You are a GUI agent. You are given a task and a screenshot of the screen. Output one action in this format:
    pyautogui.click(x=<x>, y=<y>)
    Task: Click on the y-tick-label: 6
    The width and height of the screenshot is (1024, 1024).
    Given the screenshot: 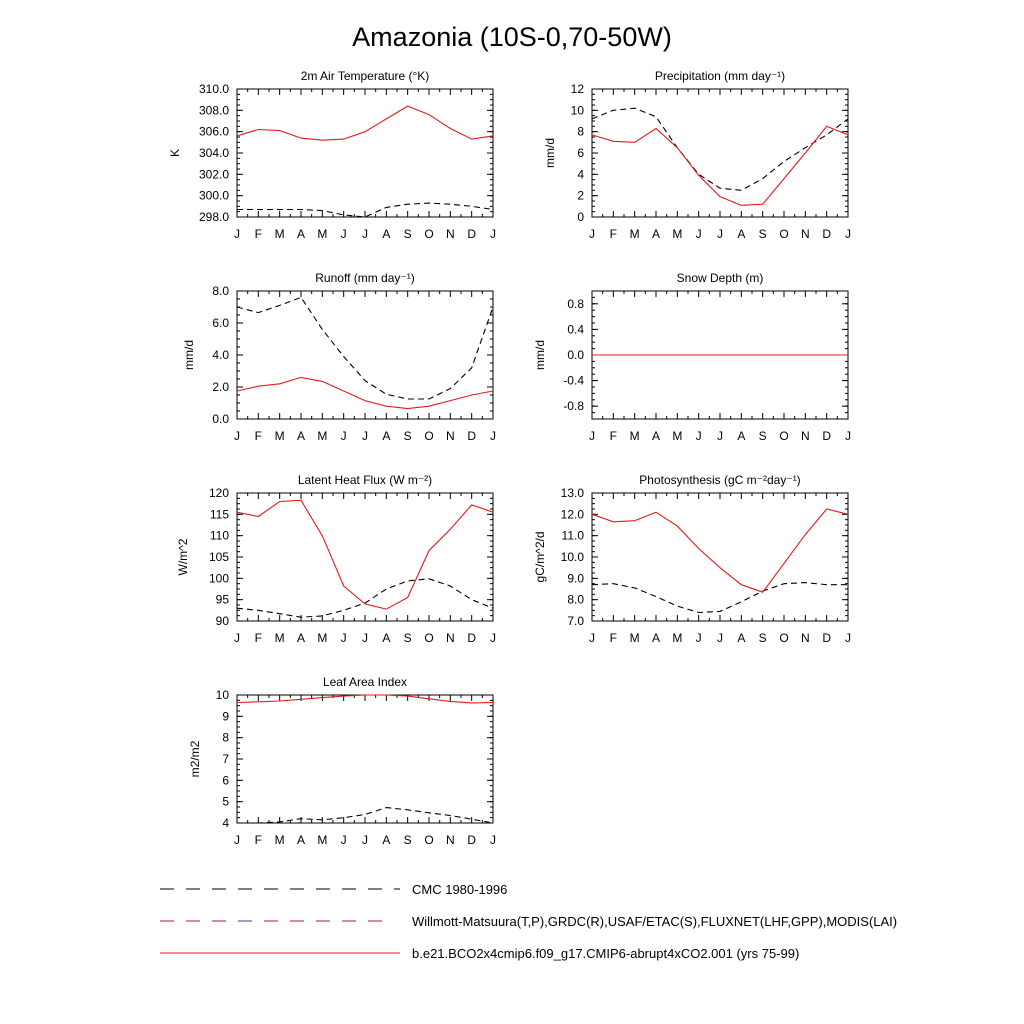 What is the action you would take?
    pyautogui.click(x=580, y=153)
    